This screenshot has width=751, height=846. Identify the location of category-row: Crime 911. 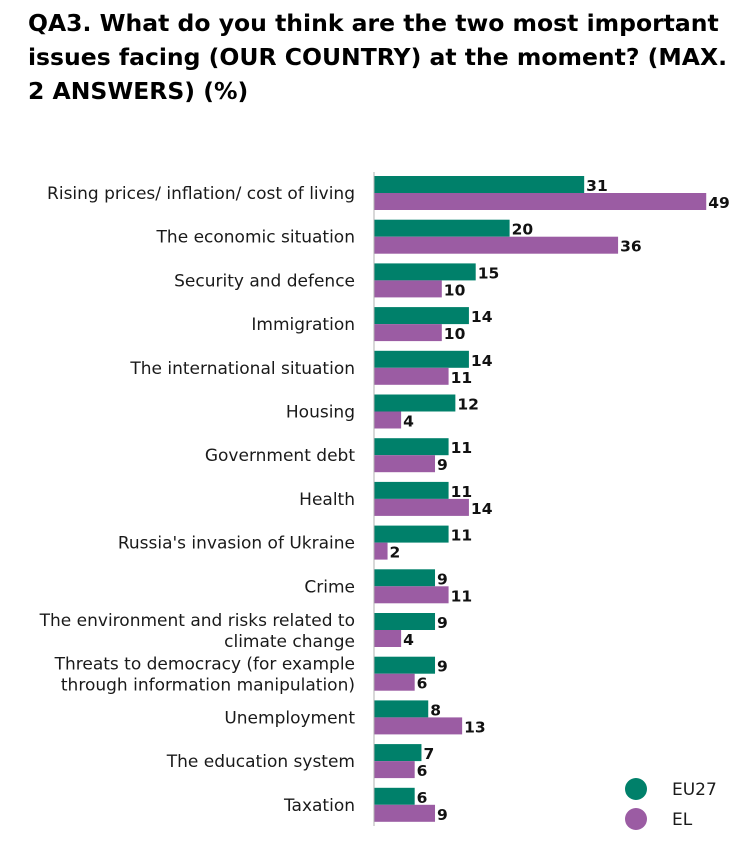
(388, 587).